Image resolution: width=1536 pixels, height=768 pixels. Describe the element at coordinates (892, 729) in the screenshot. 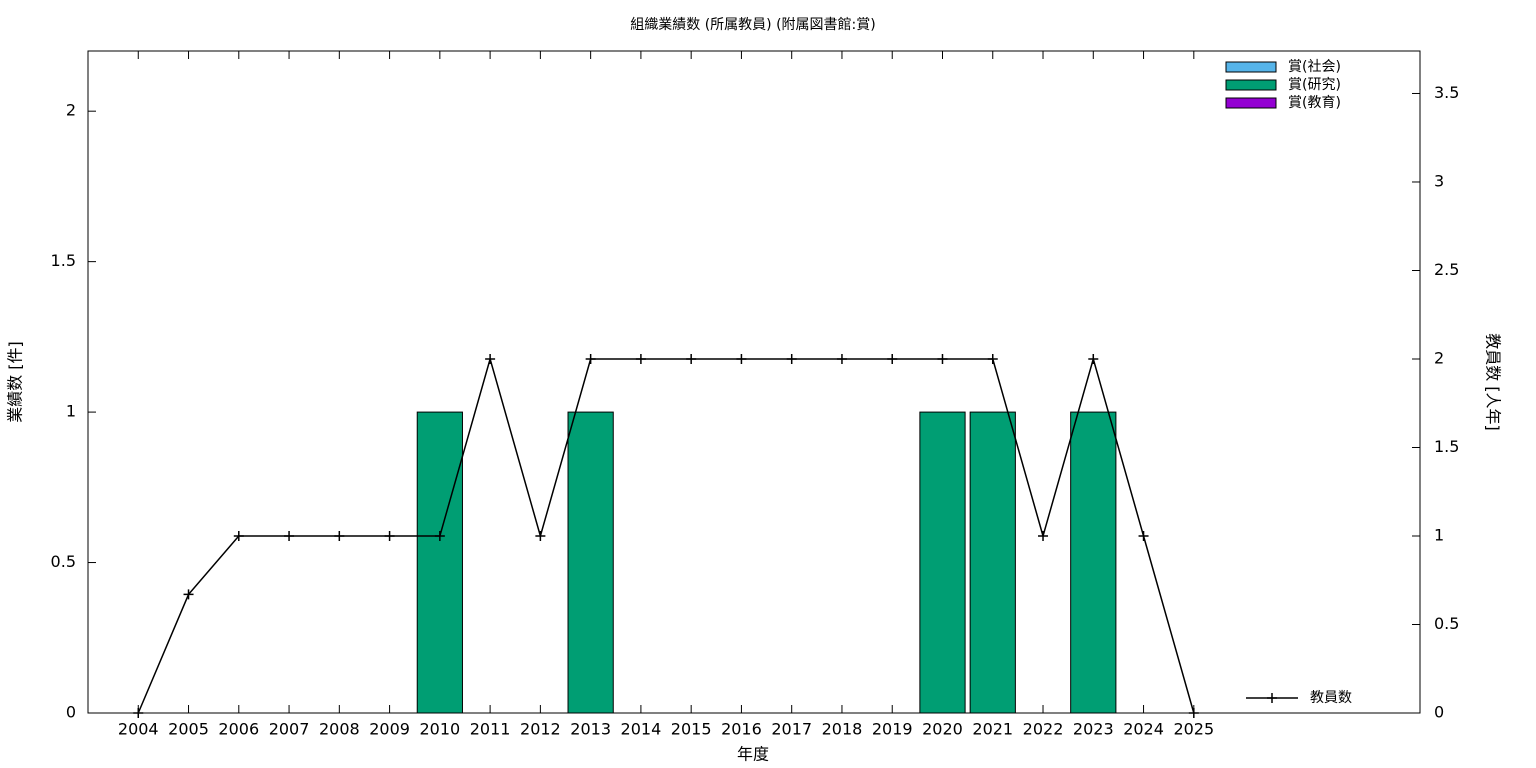

I see `x-tick-label: 2019` at that location.